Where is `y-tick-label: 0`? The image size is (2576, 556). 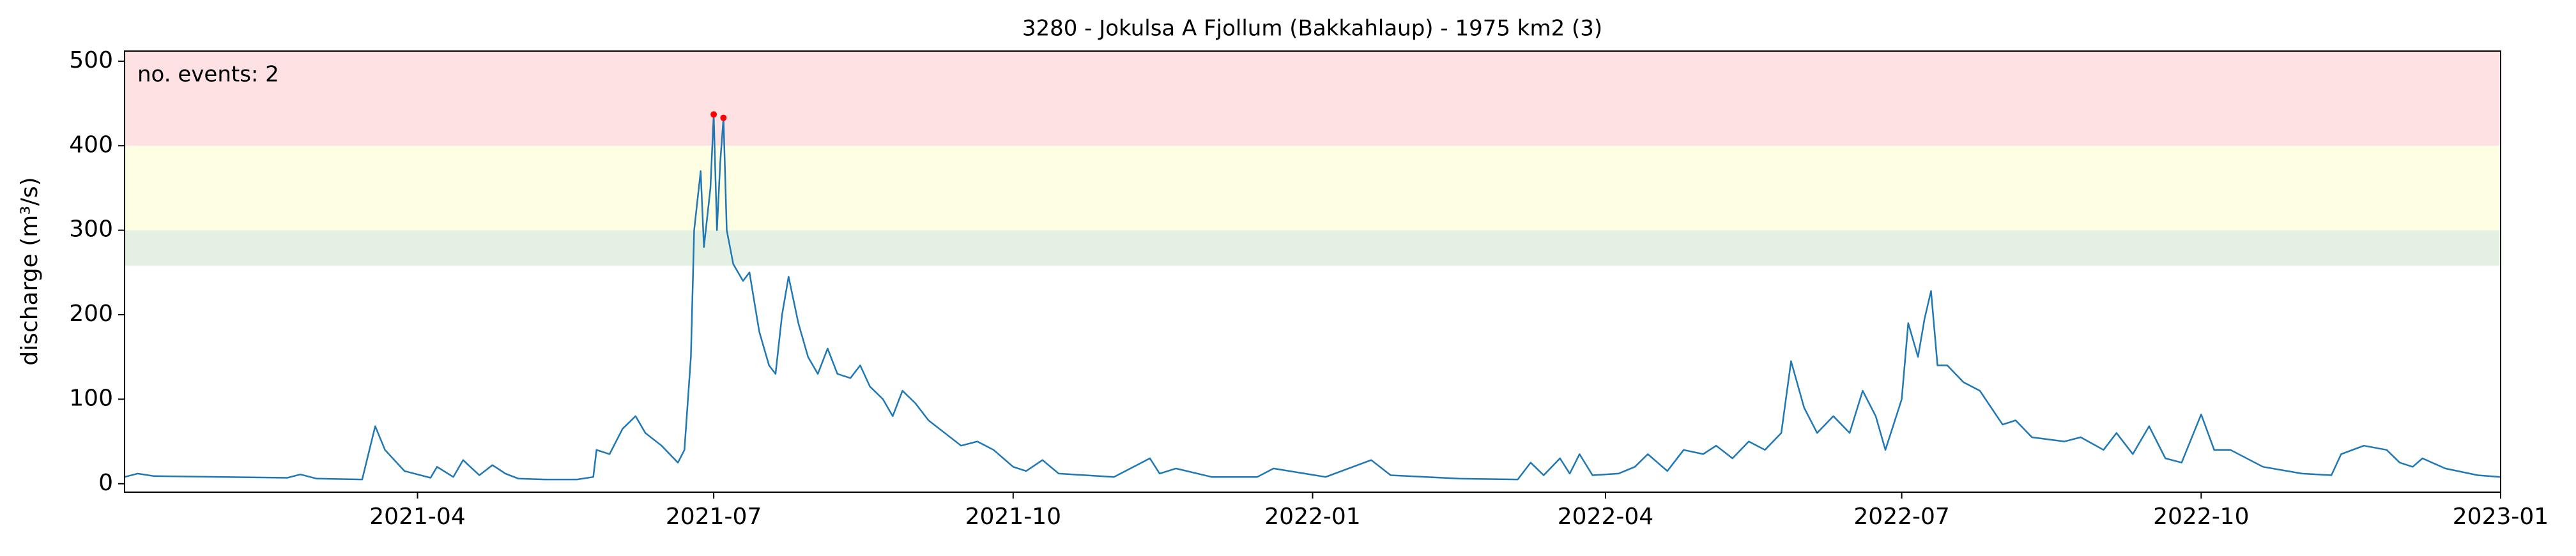
y-tick-label: 0 is located at coordinates (105, 483).